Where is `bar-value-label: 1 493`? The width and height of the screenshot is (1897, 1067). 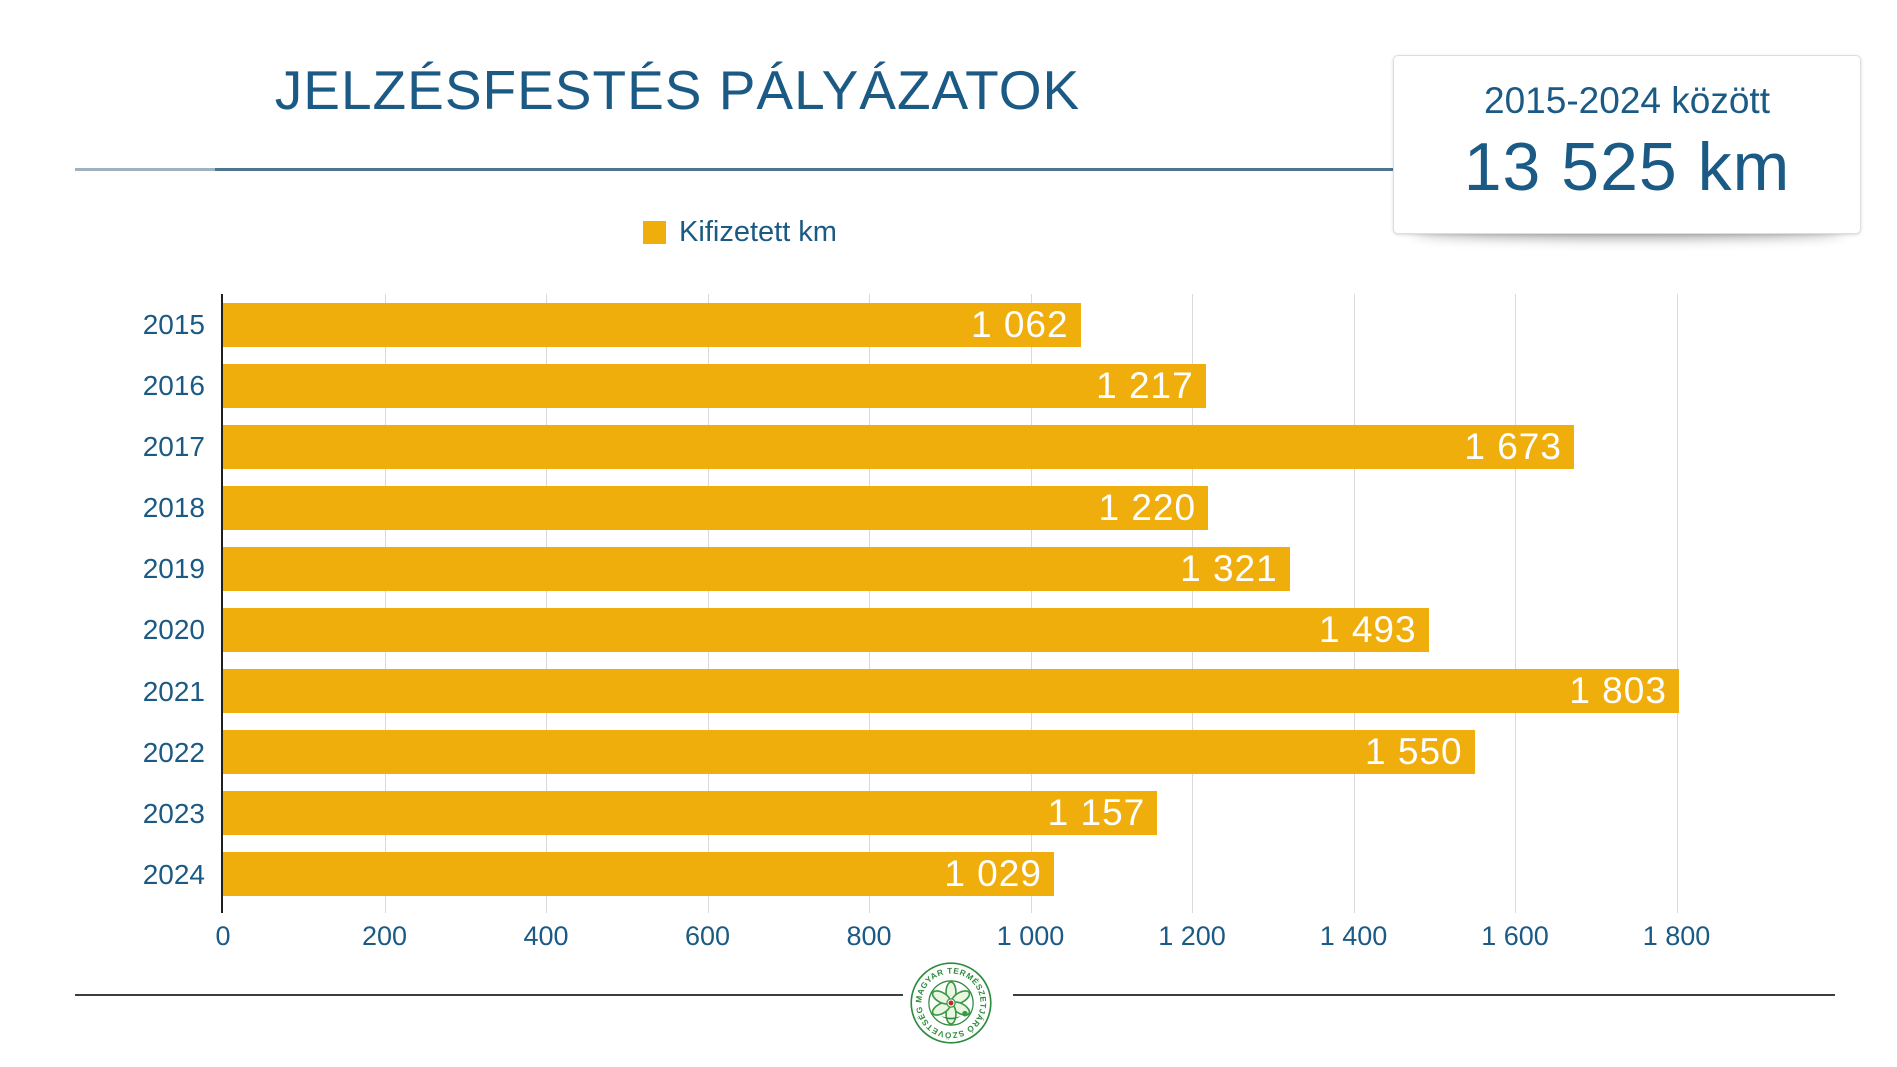 bar-value-label: 1 493 is located at coordinates (1368, 630).